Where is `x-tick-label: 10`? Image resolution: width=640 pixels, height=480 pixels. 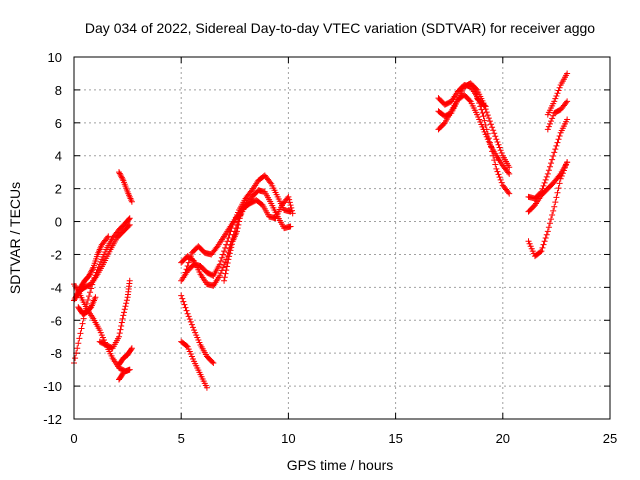 x-tick-label: 10 is located at coordinates (288, 438).